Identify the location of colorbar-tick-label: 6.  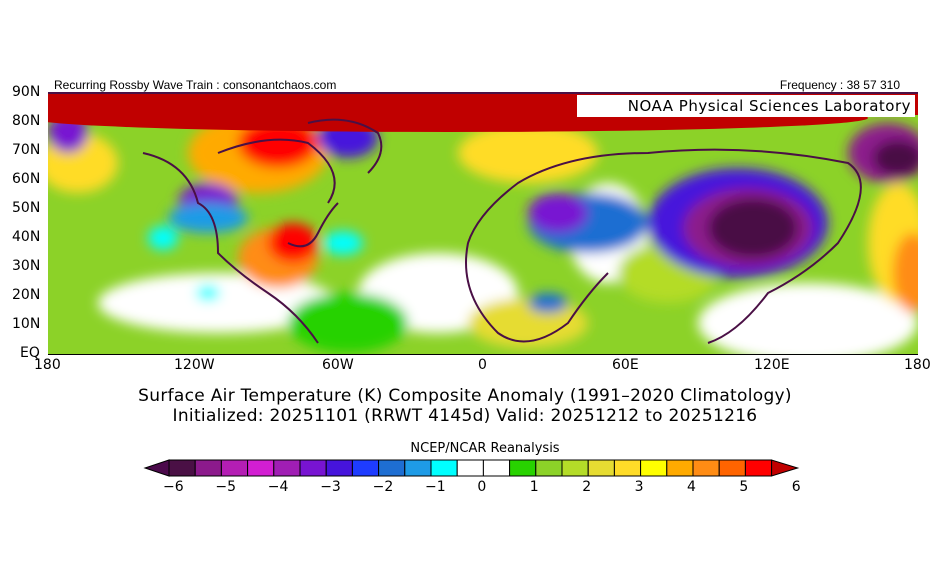
(796, 487).